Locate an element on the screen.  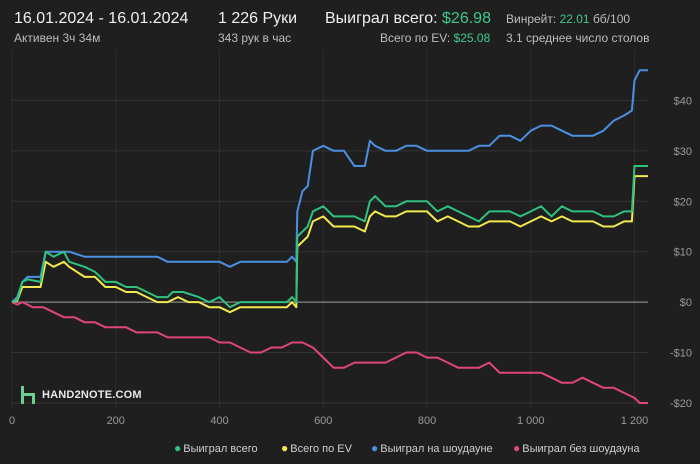
winrate-value: 22.01 is located at coordinates (574, 19).